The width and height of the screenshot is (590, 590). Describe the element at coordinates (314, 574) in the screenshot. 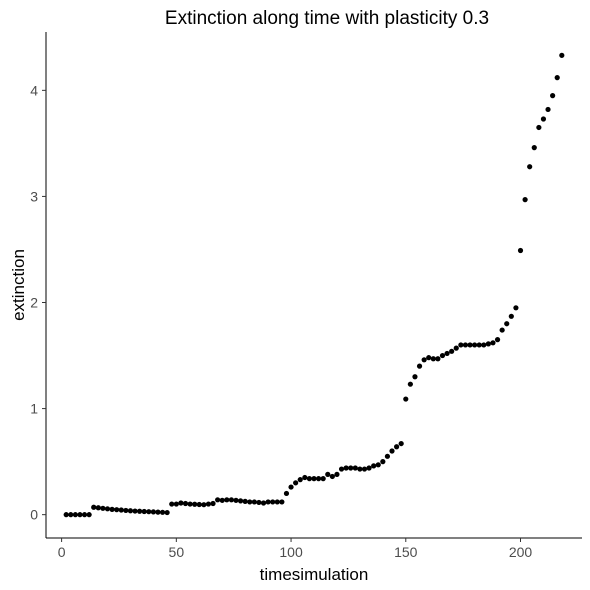

I see `x-axis-label: timesimulation` at that location.